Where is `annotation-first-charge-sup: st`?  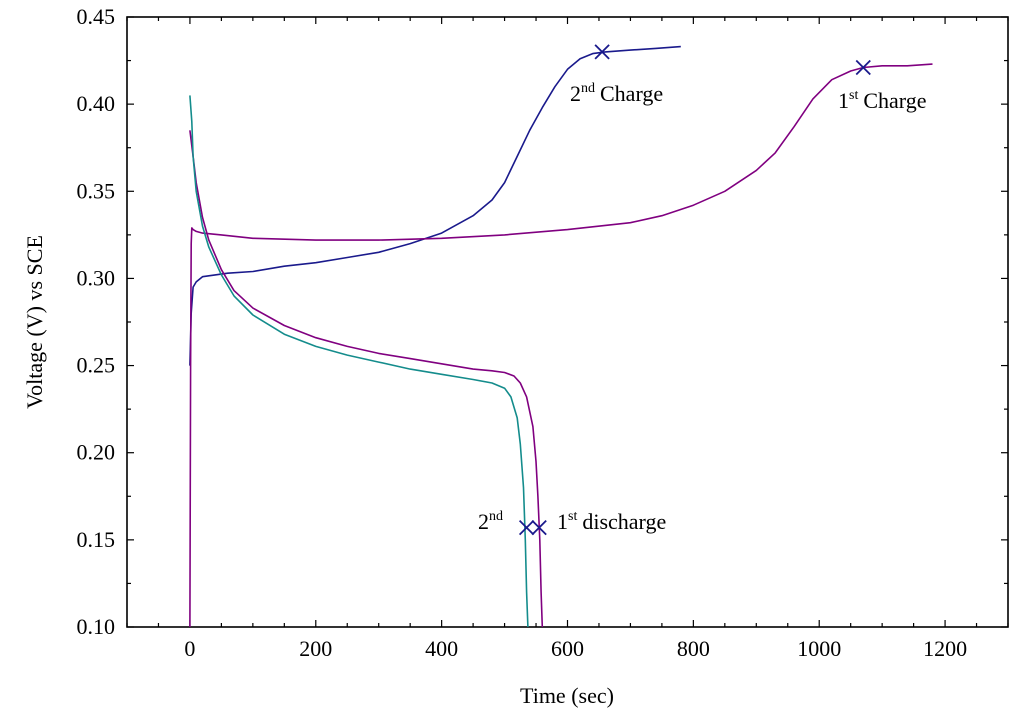 annotation-first-charge-sup: st is located at coordinates (853, 95).